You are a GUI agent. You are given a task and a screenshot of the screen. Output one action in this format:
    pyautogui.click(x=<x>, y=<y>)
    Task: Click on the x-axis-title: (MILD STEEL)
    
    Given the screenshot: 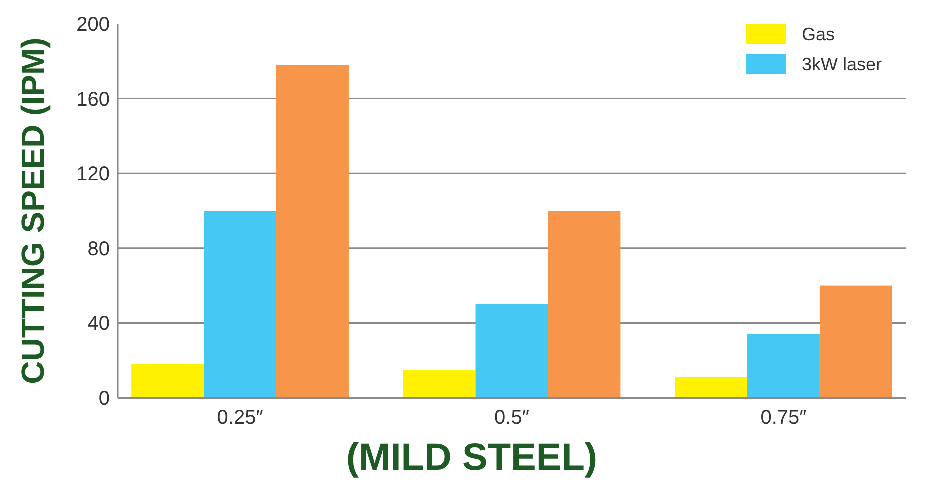 What is the action you would take?
    pyautogui.click(x=472, y=458)
    